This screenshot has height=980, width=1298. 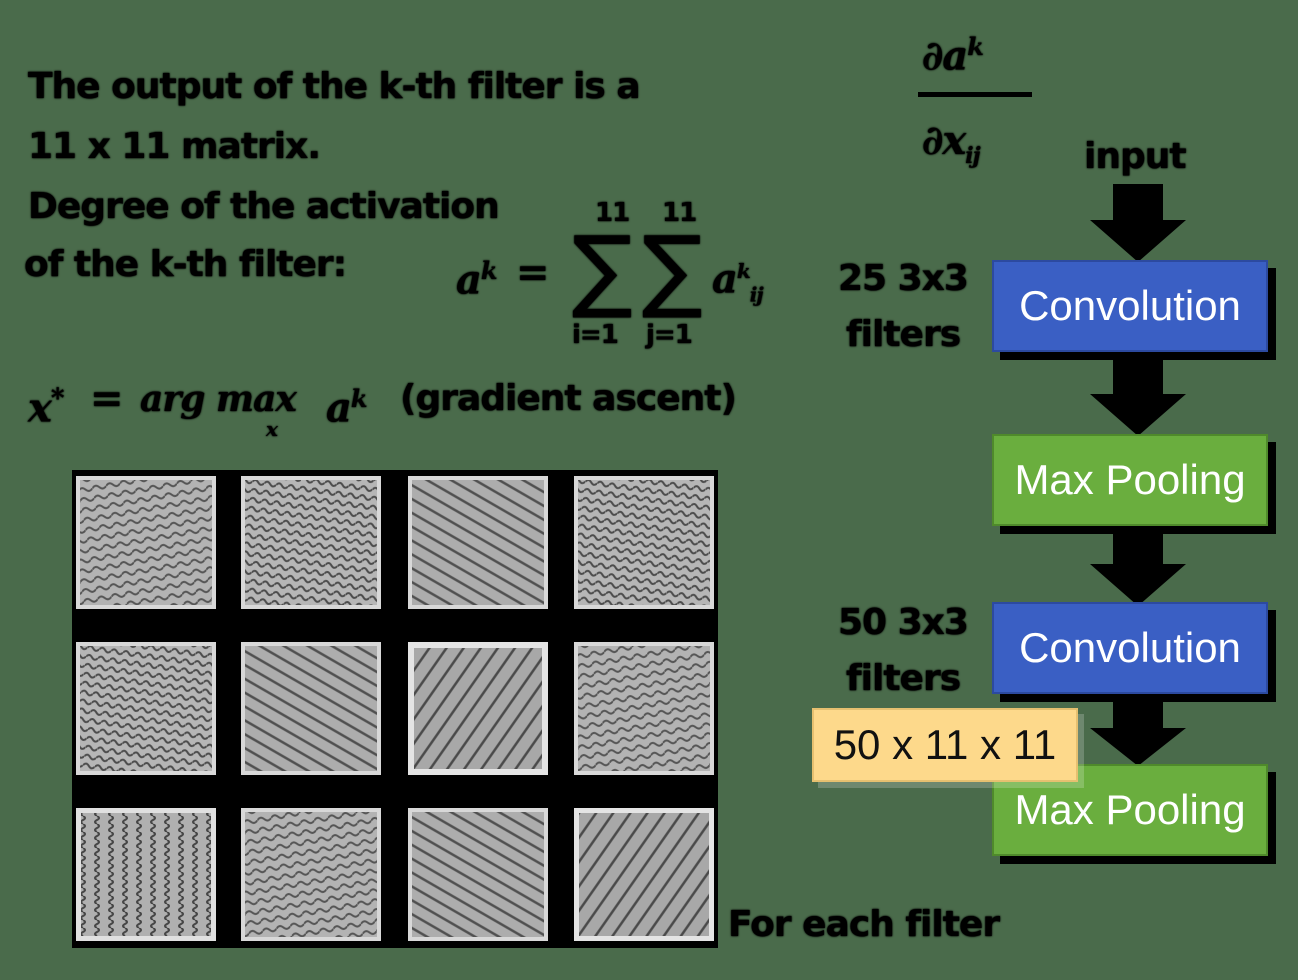 I want to click on formula-aij: akij, so click(x=738, y=281).